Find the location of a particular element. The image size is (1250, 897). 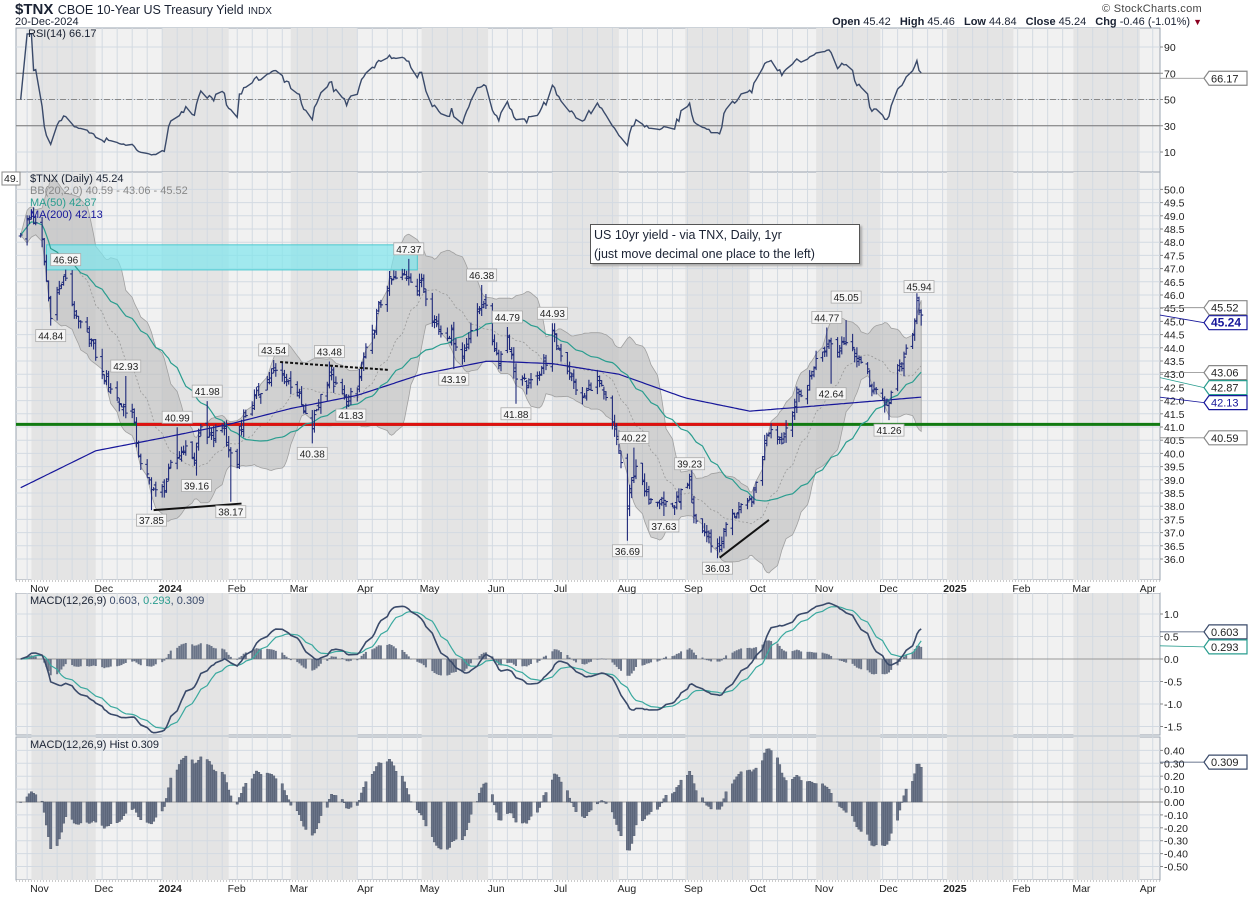

rsi-axis-tick-label: 10 is located at coordinates (1170, 153).